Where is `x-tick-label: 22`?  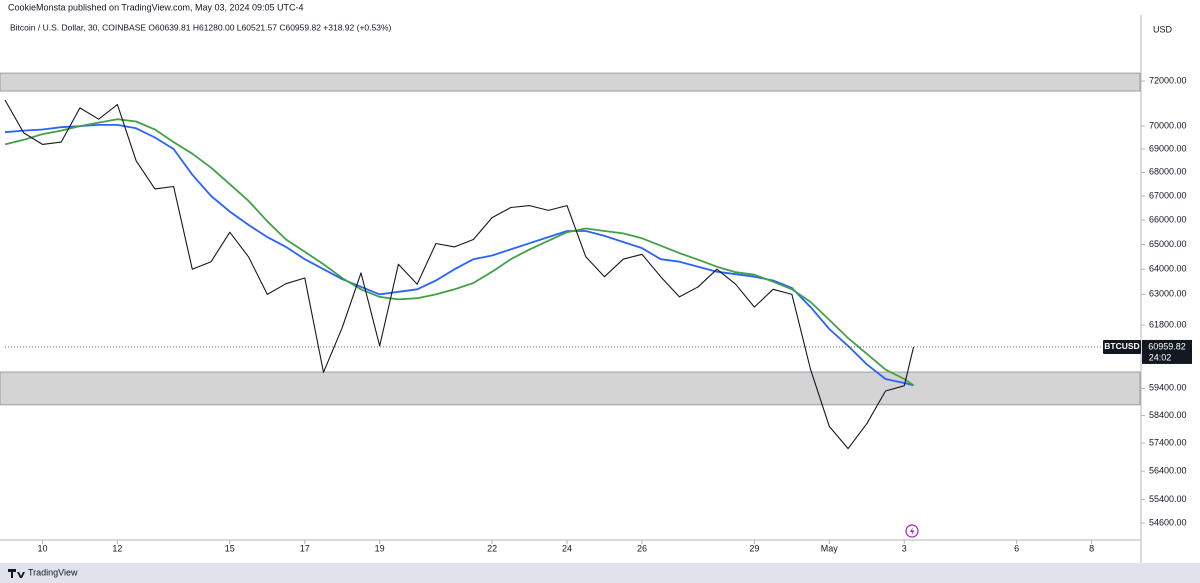 x-tick-label: 22 is located at coordinates (492, 548).